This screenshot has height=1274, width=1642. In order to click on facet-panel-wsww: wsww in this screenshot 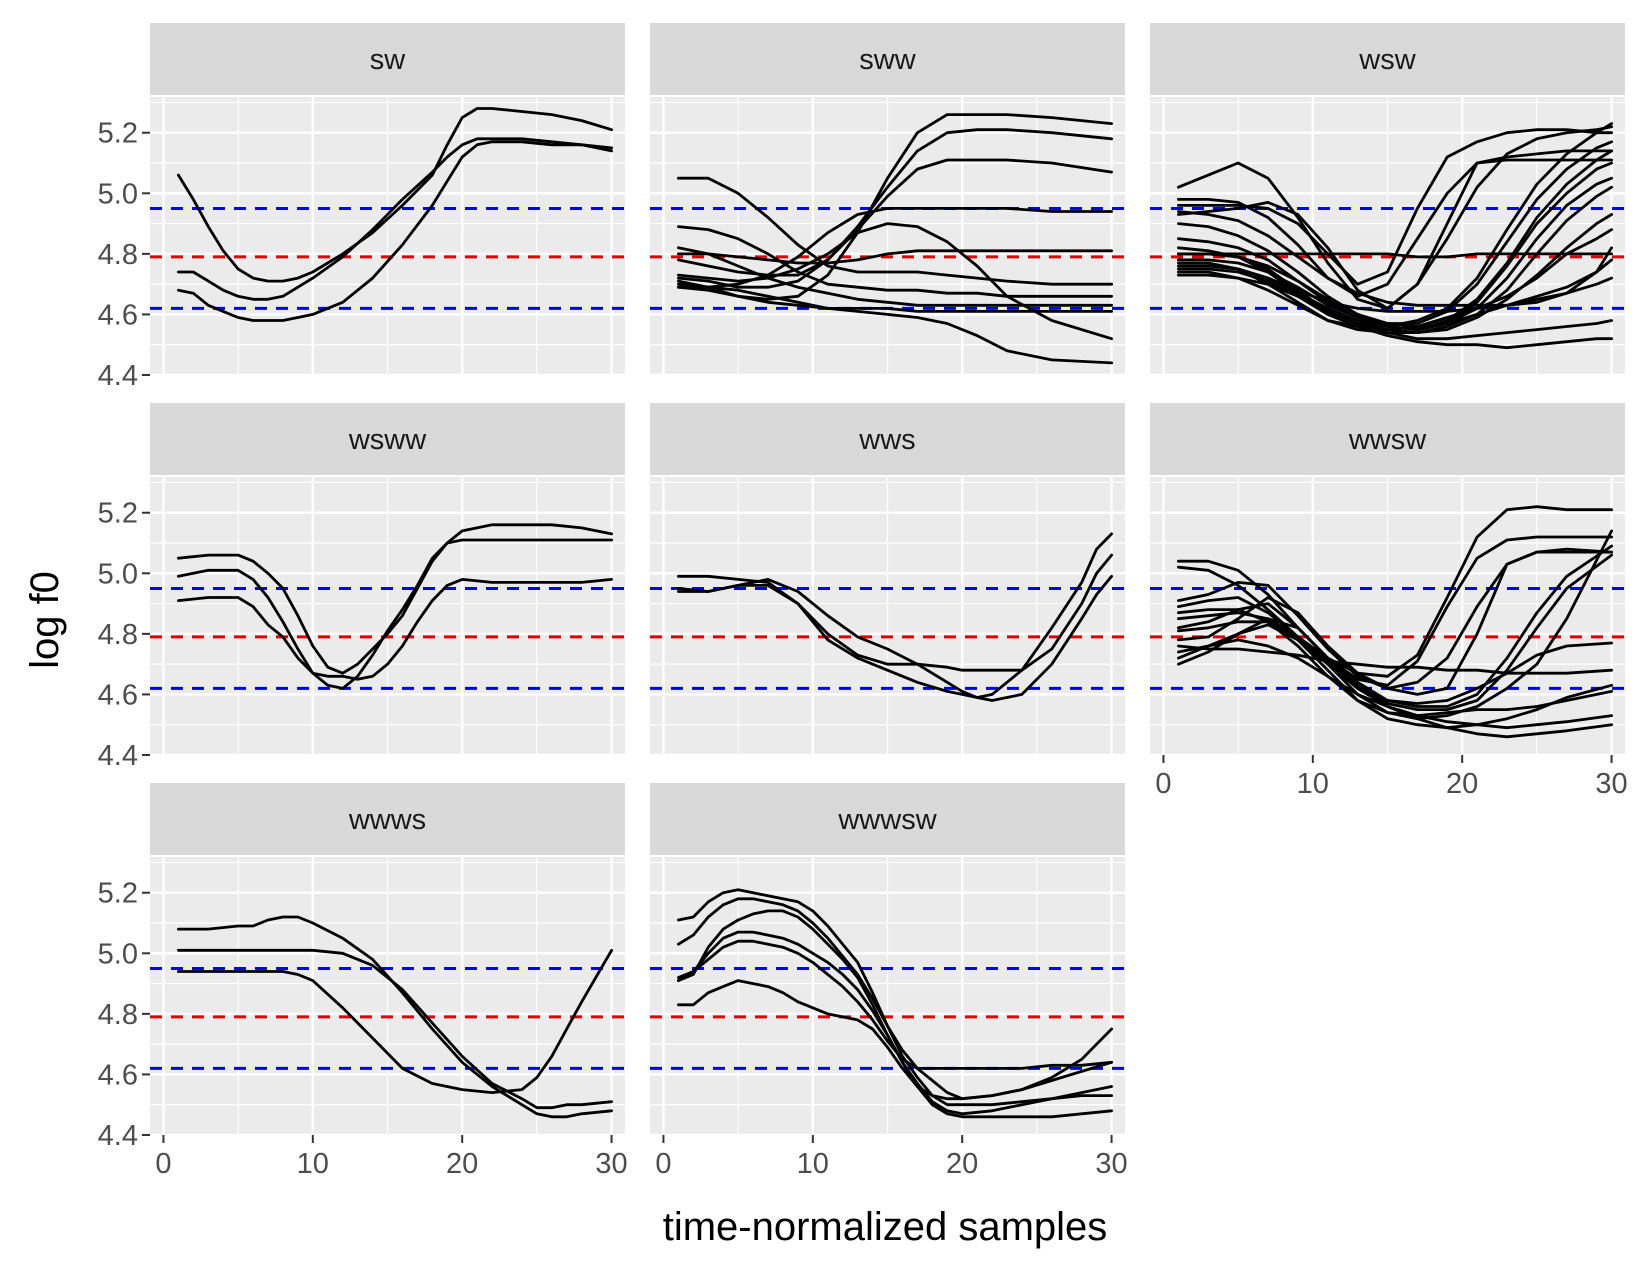, I will do `click(387, 580)`.